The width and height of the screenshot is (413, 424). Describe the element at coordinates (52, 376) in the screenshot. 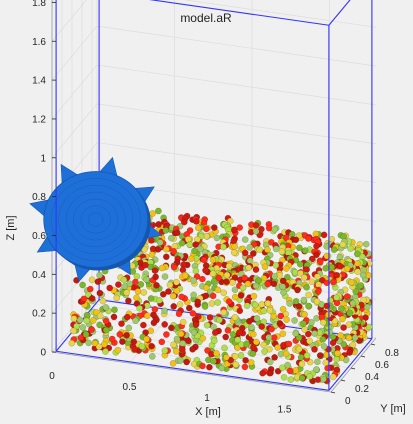

I see `x-tick-label: 0` at that location.